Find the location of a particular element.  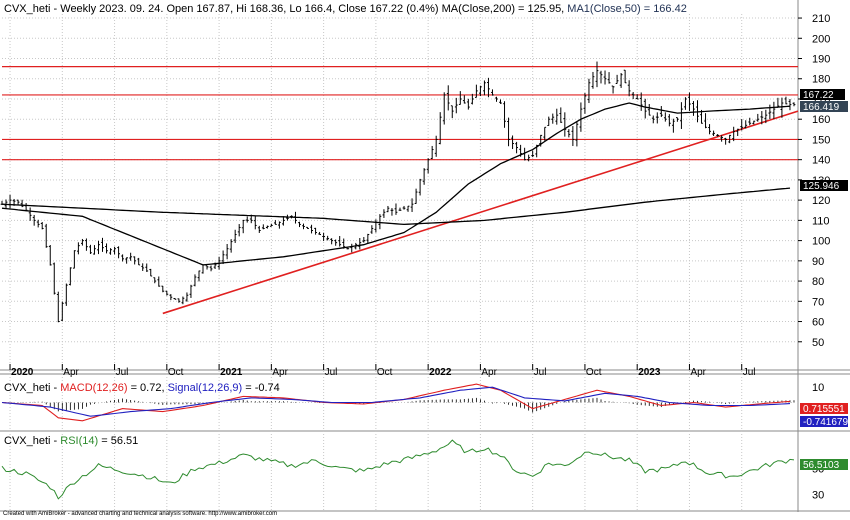

y-tick-label: 150 is located at coordinates (821, 140).